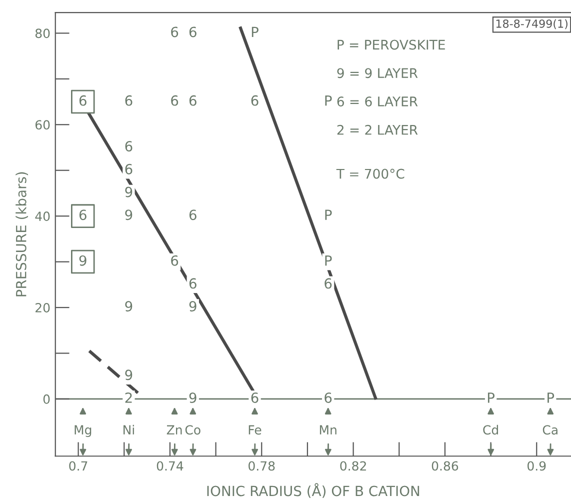 The width and height of the screenshot is (571, 504). Describe the element at coordinates (170, 466) in the screenshot. I see `x-tick-label: 0.74` at that location.